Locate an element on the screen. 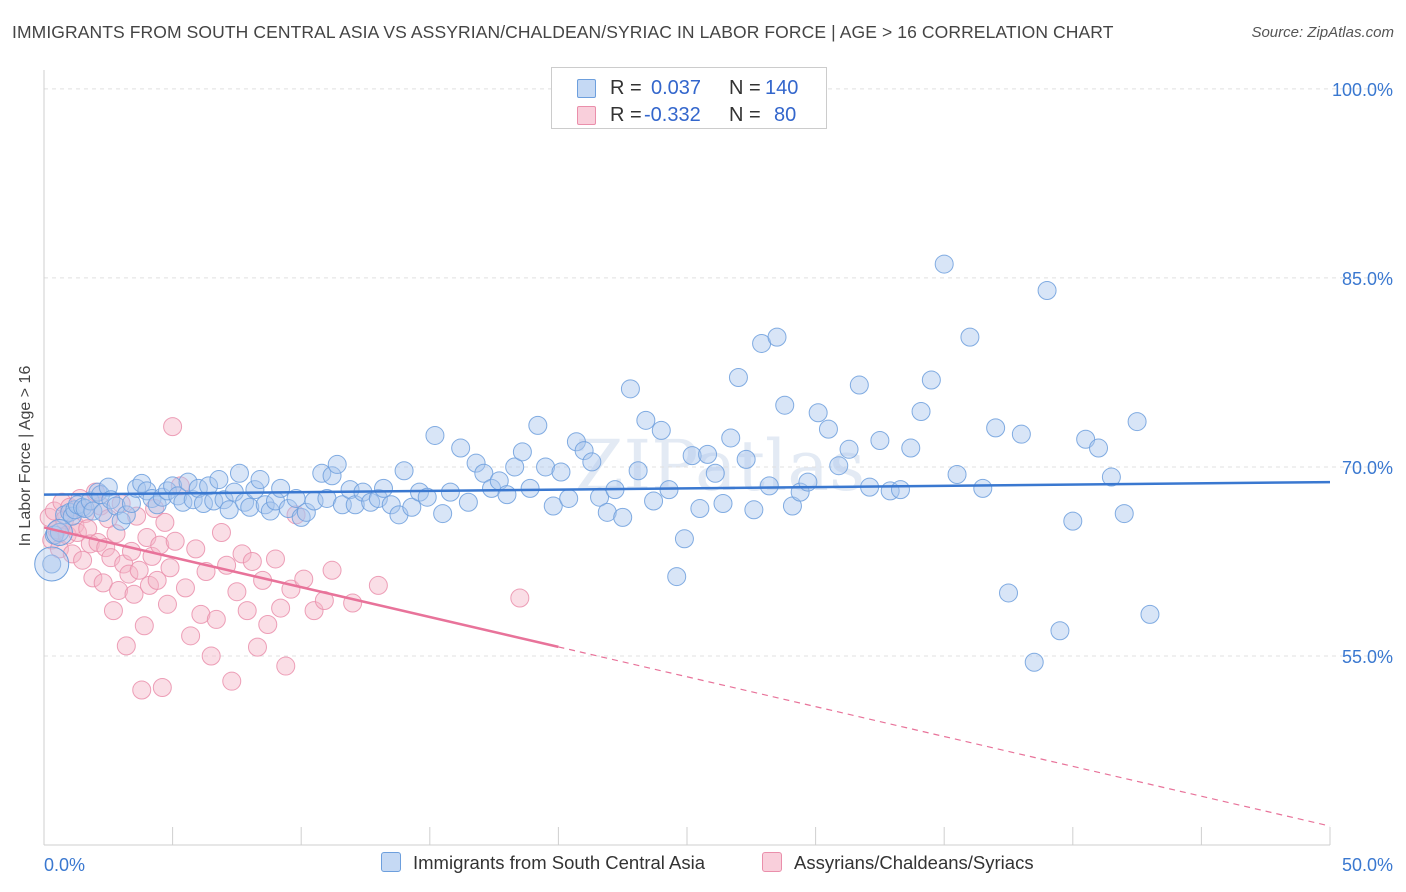 This screenshot has height=892, width=1406. pink-trend-line-dashed is located at coordinates (944, 736).